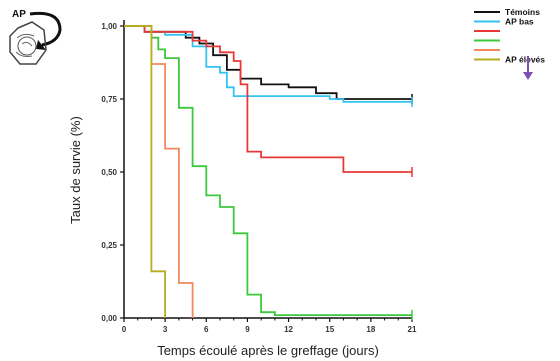  Describe the element at coordinates (247, 329) in the screenshot. I see `x-tick-label: 9` at that location.